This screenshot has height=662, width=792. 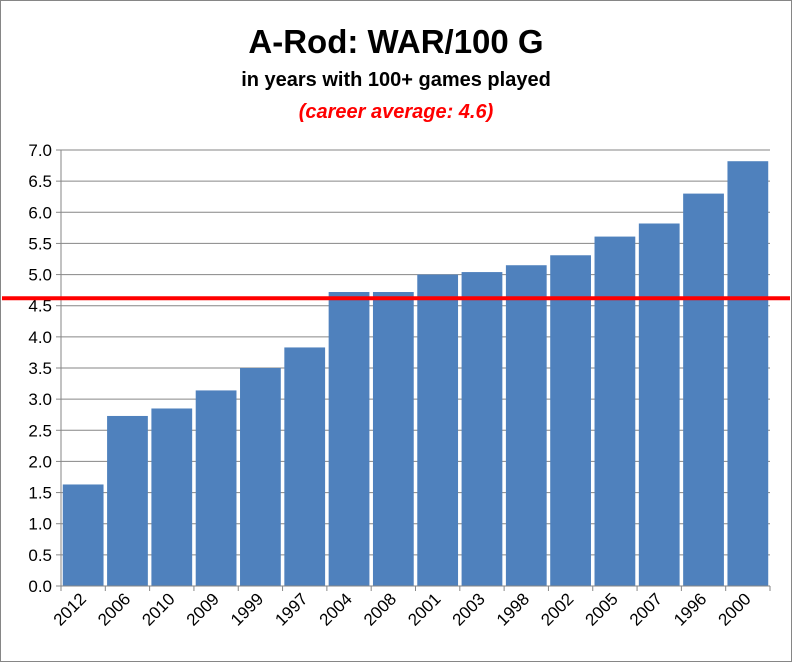 What do you see at coordinates (40, 368) in the screenshot?
I see `y-tick-label: 3.5` at bounding box center [40, 368].